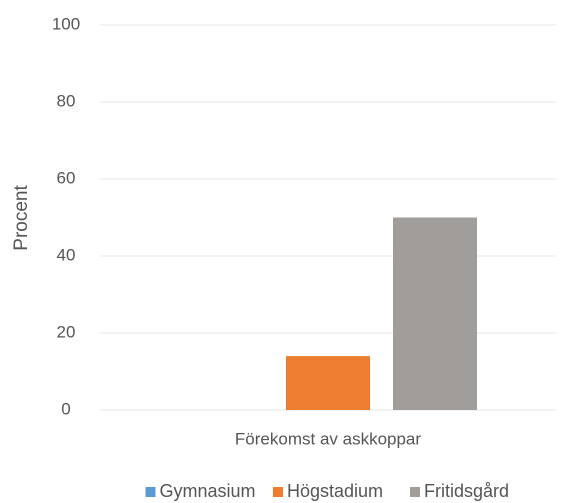  What do you see at coordinates (208, 491) in the screenshot?
I see `legend-label: Gymnasium` at bounding box center [208, 491].